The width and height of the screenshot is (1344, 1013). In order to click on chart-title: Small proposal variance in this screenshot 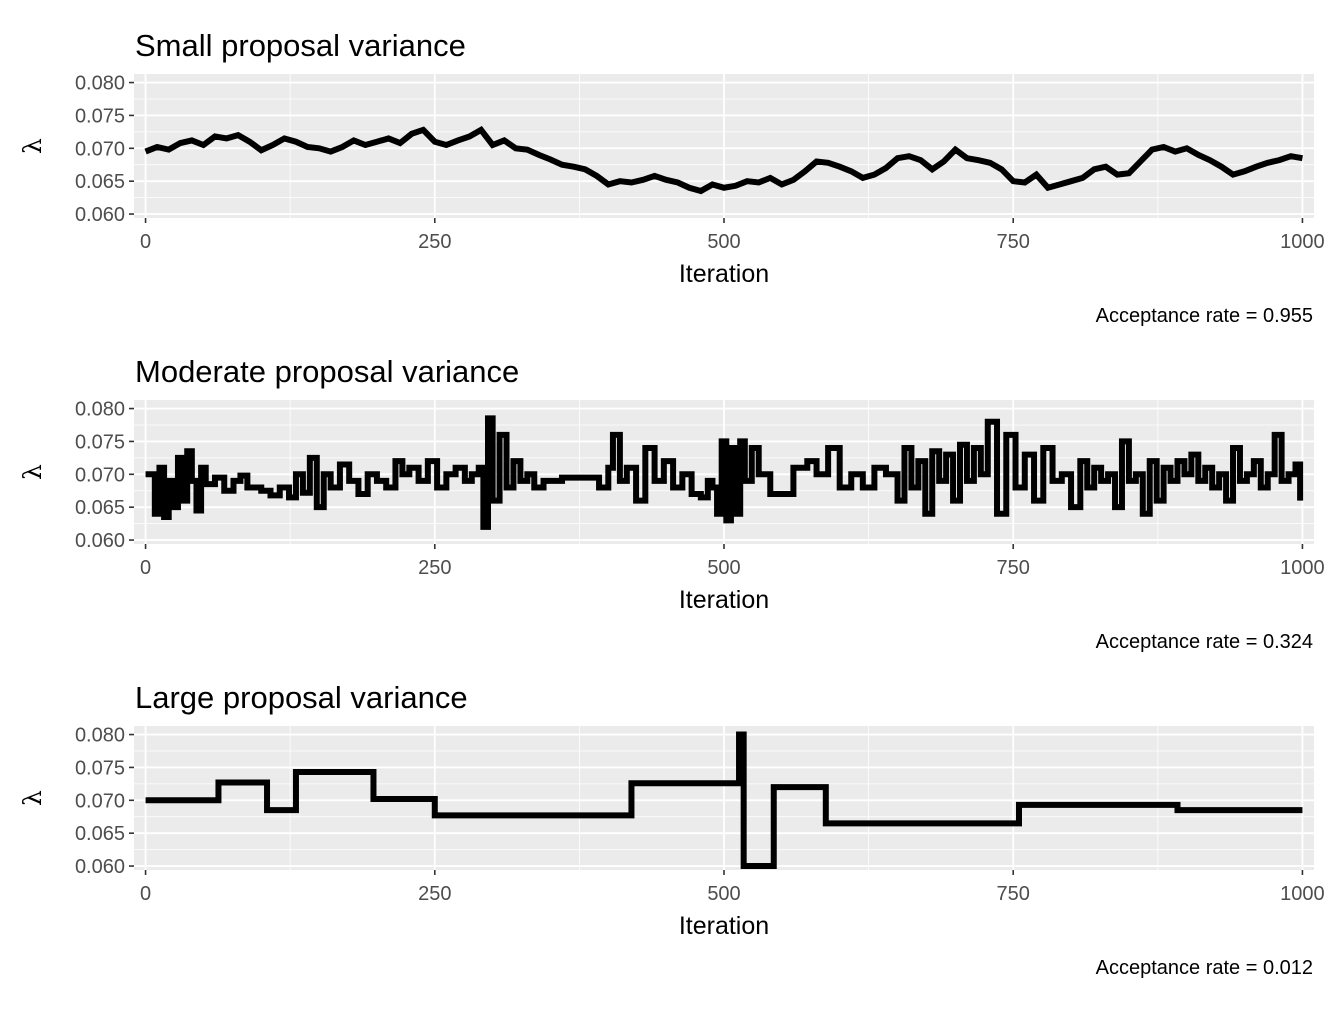, I will do `click(300, 45)`.